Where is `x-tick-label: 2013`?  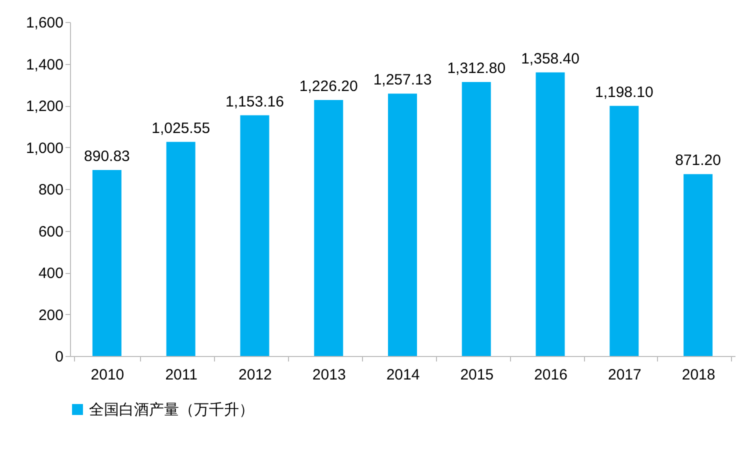
x-tick-label: 2013 is located at coordinates (329, 375).